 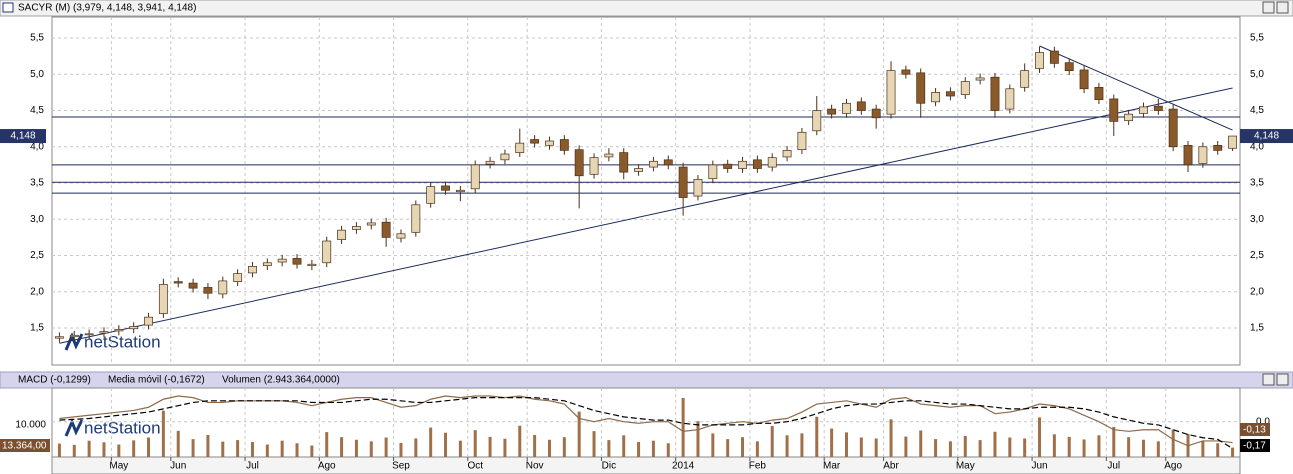 I want to click on watermark-logo: netStation, so click(x=112, y=427).